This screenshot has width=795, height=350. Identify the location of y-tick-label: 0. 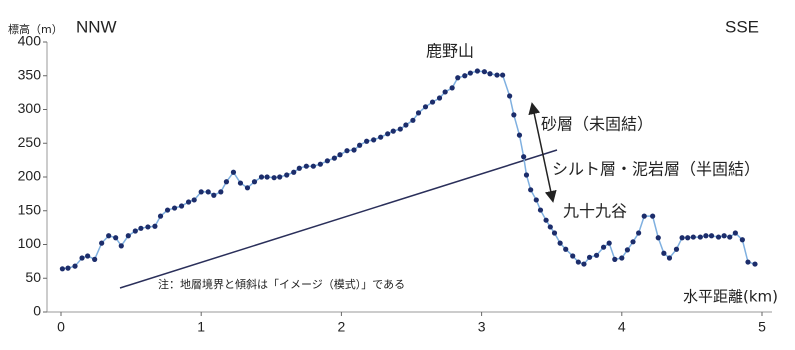
(37, 311).